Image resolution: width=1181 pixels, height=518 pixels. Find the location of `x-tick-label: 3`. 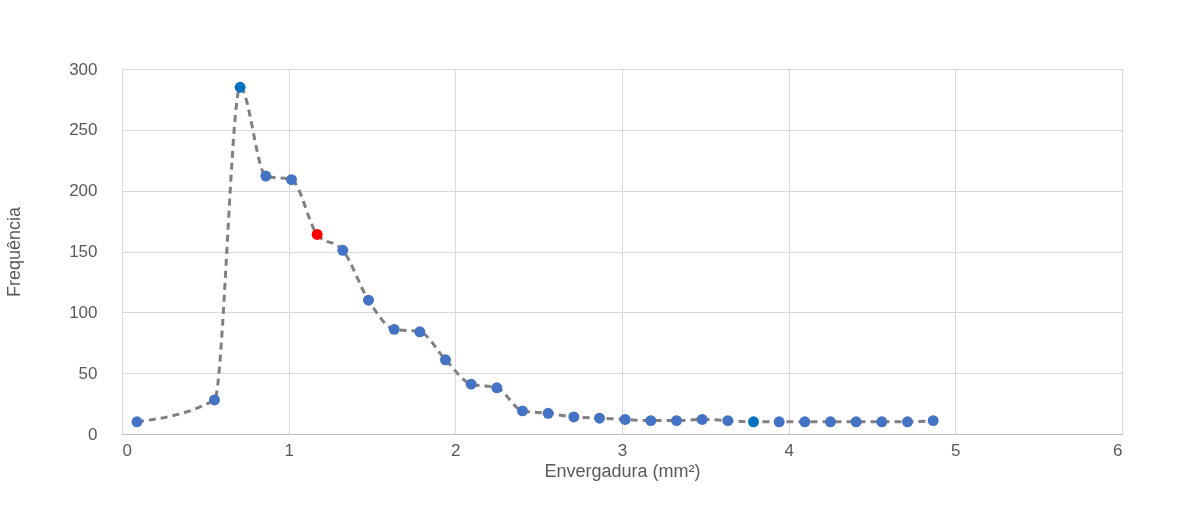

x-tick-label: 3 is located at coordinates (622, 450).